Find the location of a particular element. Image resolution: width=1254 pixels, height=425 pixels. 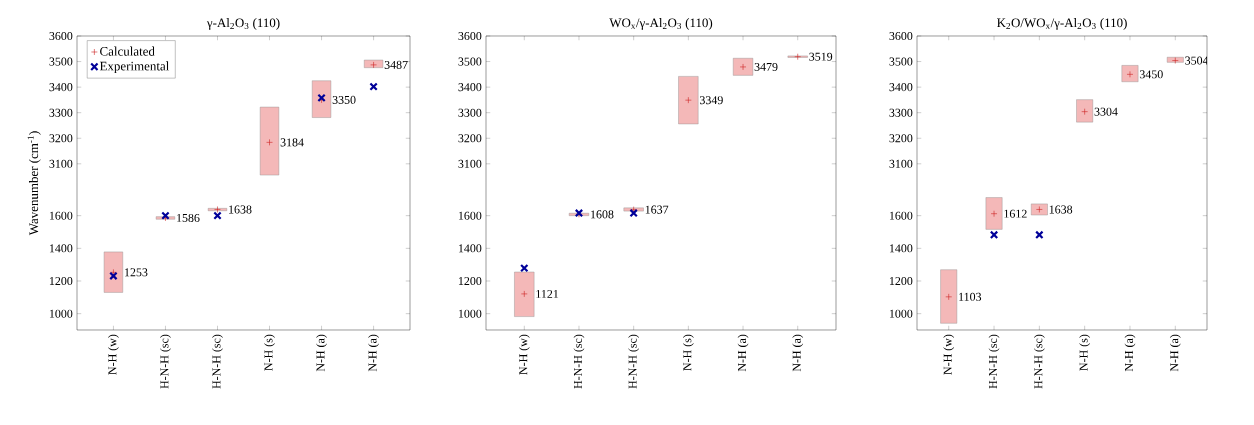

data-label: 3519 is located at coordinates (821, 56).